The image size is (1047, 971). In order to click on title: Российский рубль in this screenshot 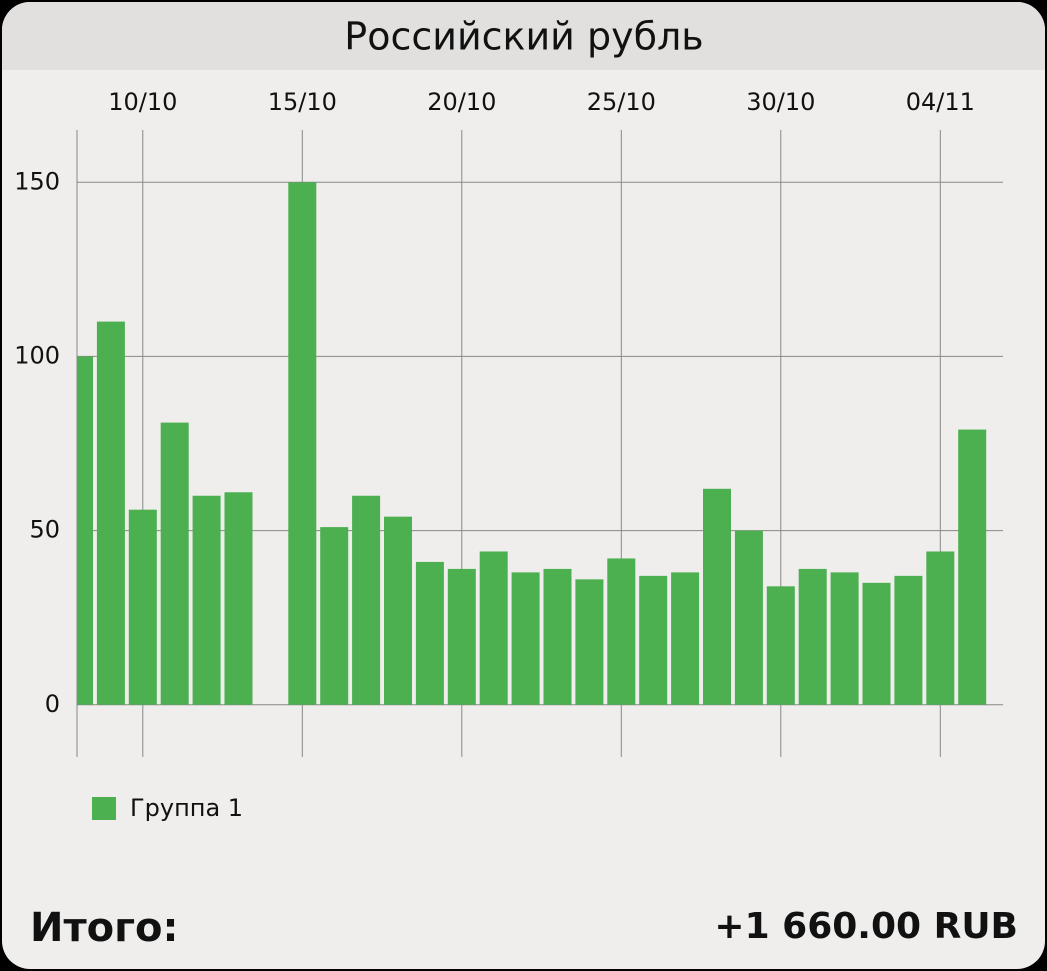, I will do `click(523, 37)`.